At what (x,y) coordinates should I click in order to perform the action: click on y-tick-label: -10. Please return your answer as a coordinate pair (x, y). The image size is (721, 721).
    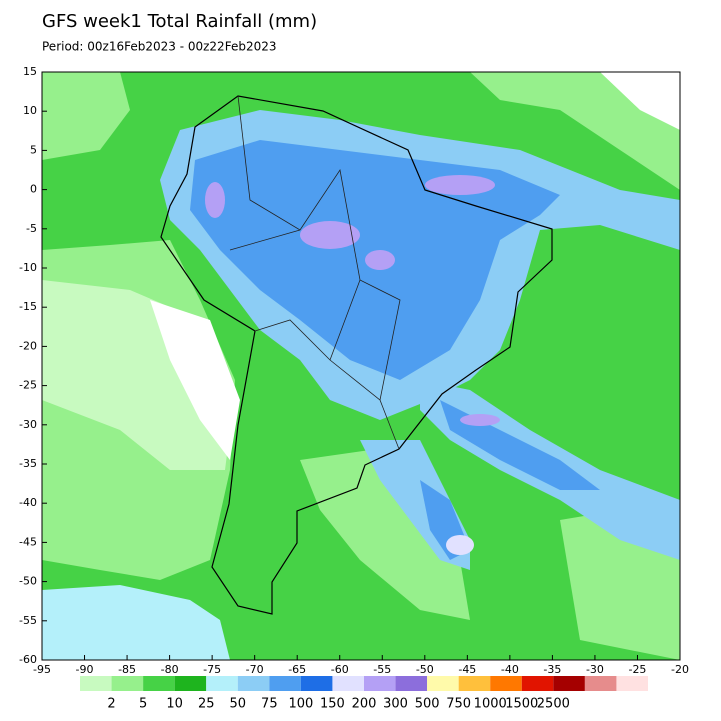
    Looking at the image, I should click on (28, 267).